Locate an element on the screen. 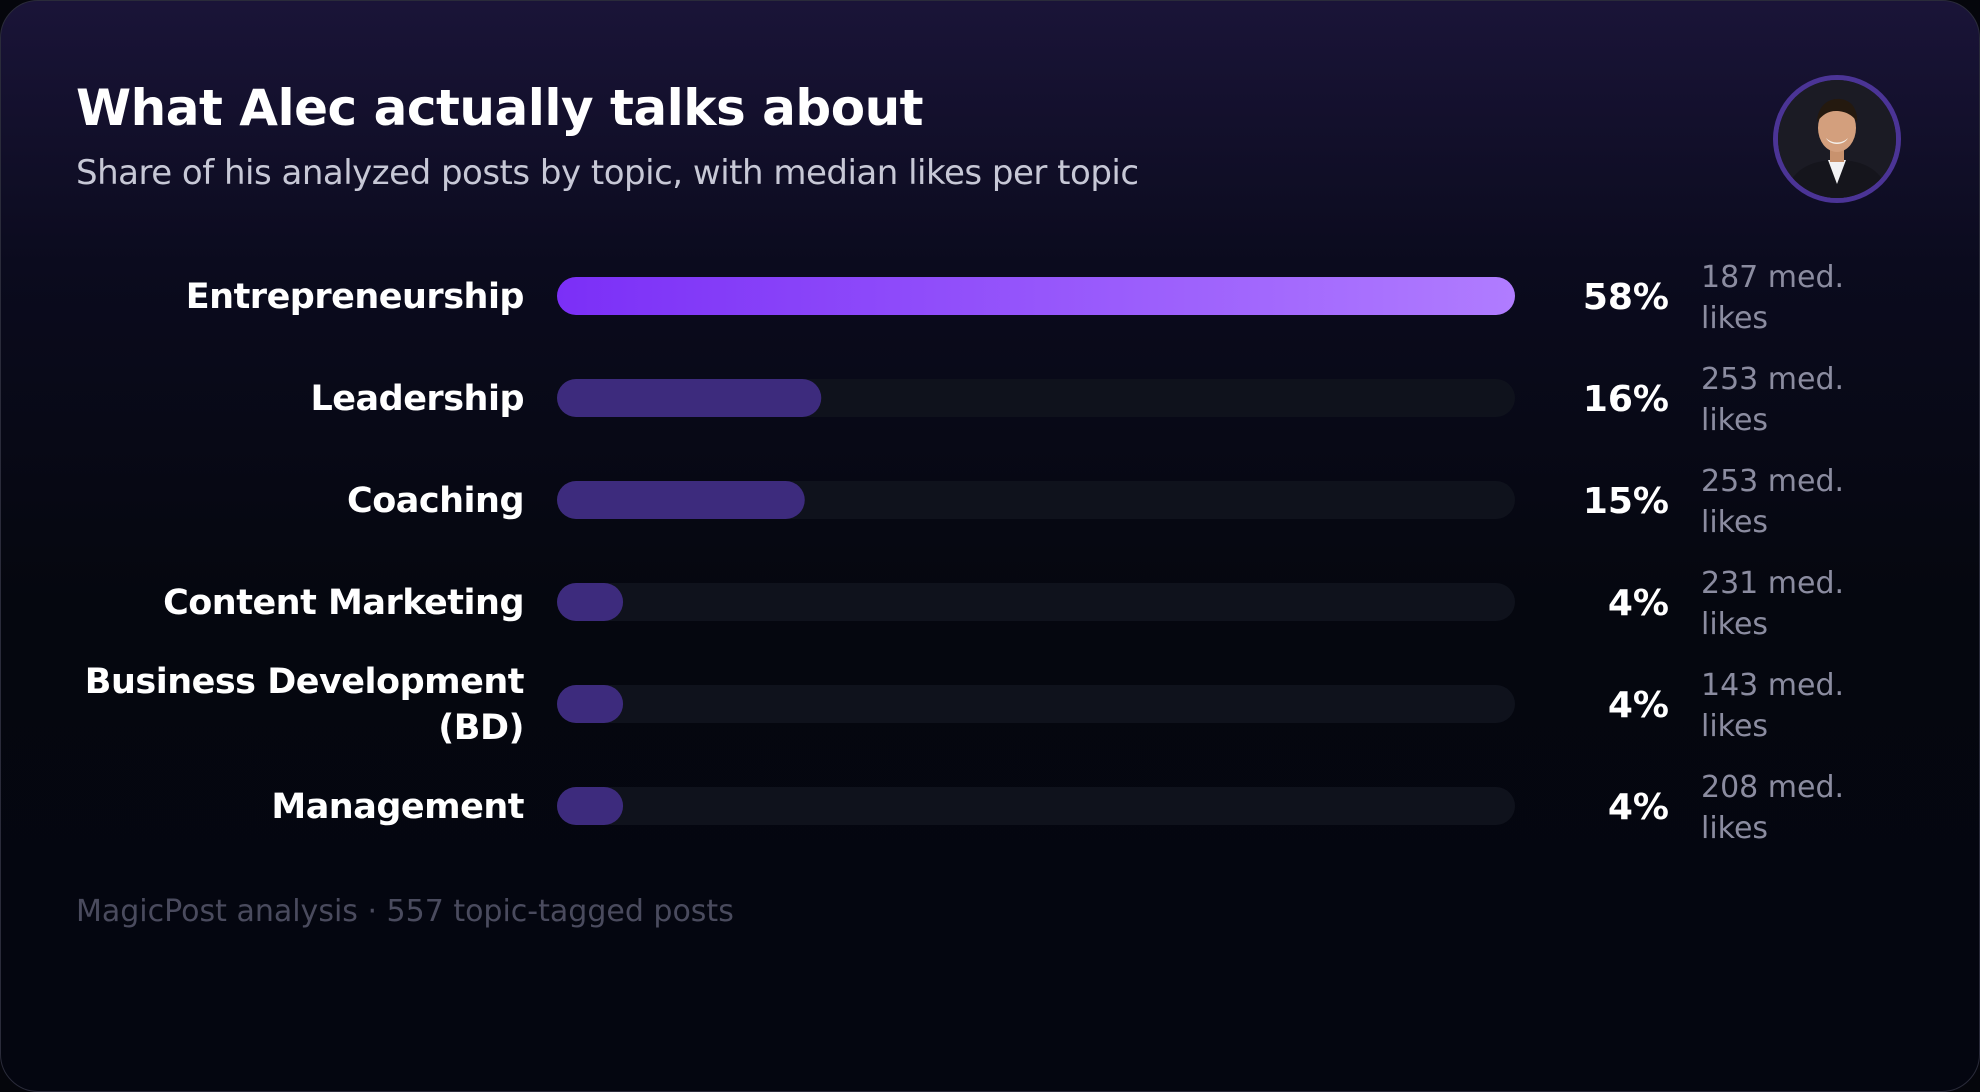  category-label: Management is located at coordinates (397, 807).